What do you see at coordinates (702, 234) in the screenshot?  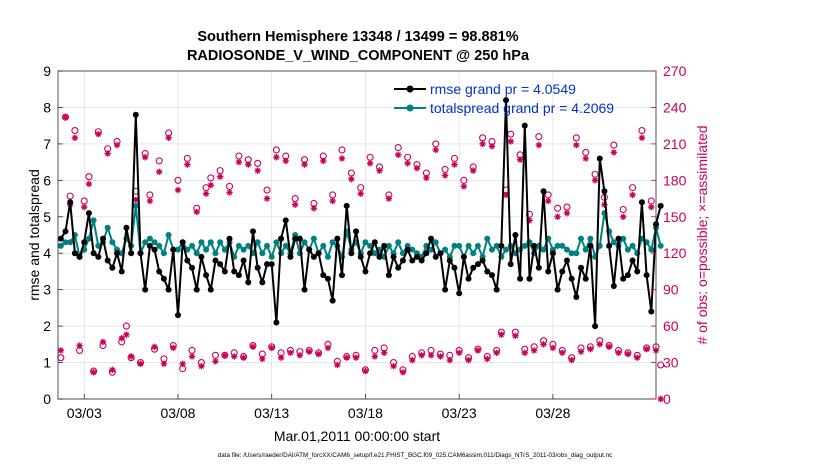 I see `y-axis-right-label: # of obs: o=possible; ×=assimilated` at bounding box center [702, 234].